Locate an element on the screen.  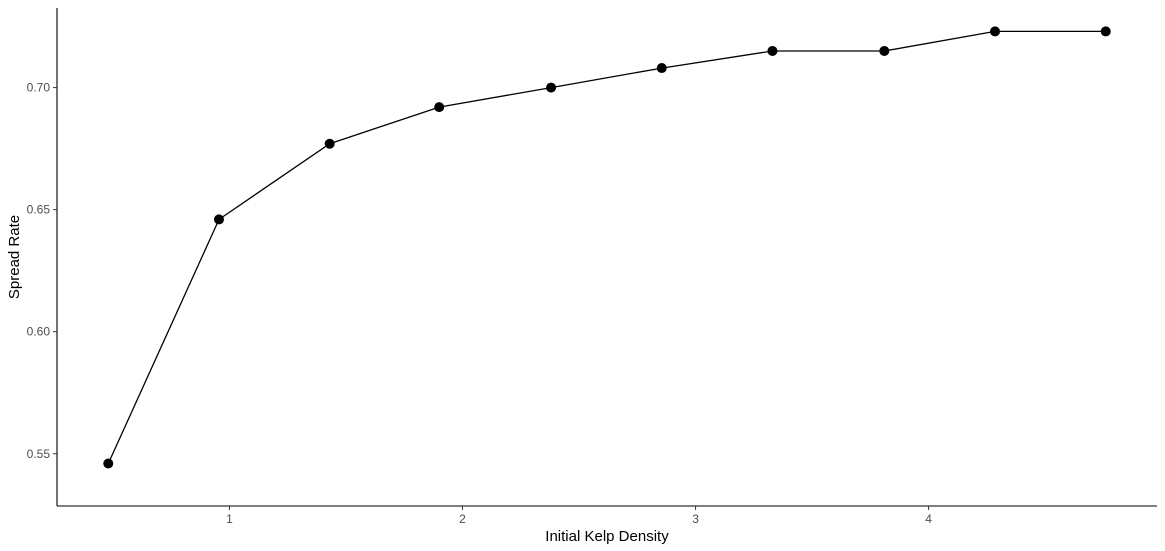
y-tick-label: 0.55 is located at coordinates (39, 454).